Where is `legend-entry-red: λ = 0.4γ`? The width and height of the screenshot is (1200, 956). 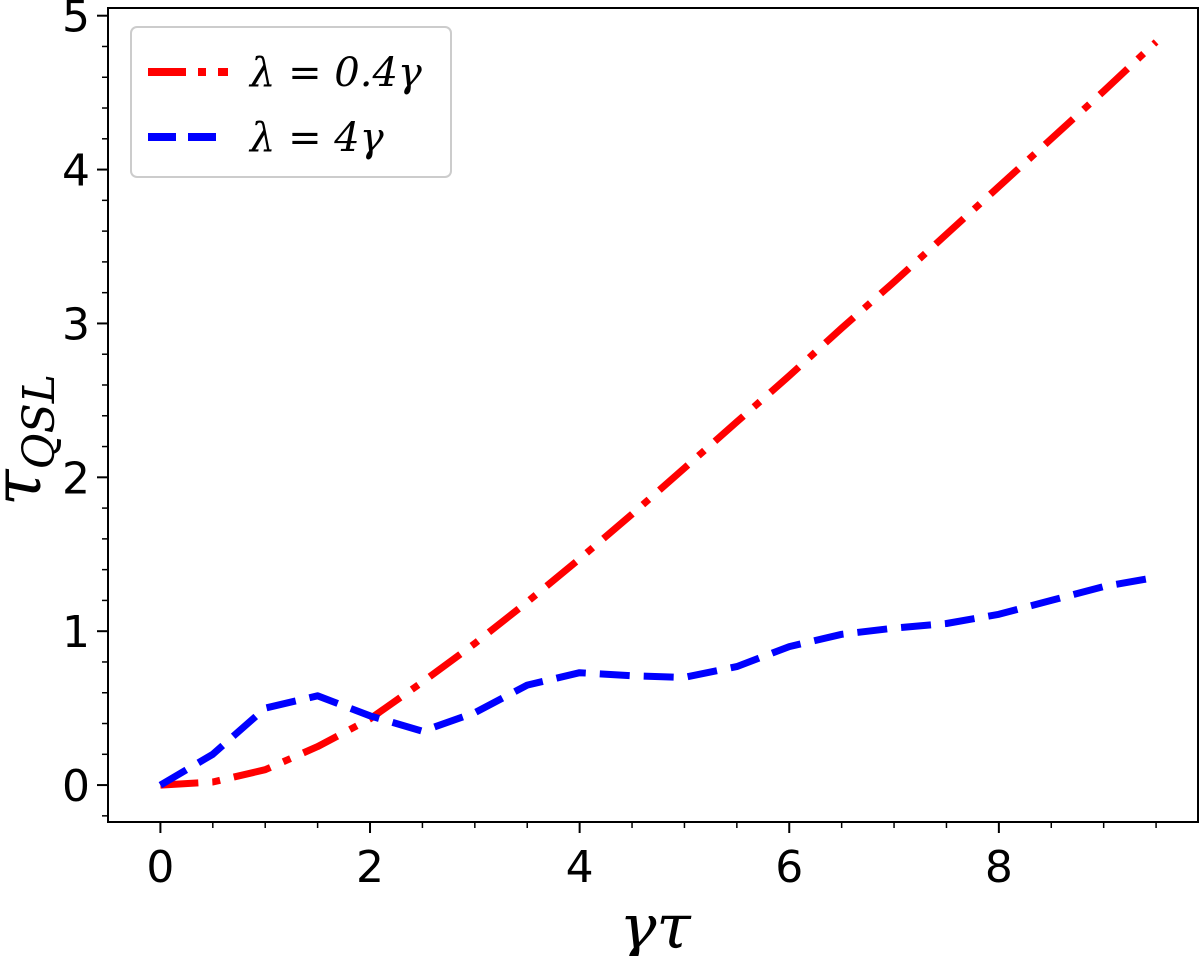
legend-entry-red: λ = 0.4γ is located at coordinates (335, 73).